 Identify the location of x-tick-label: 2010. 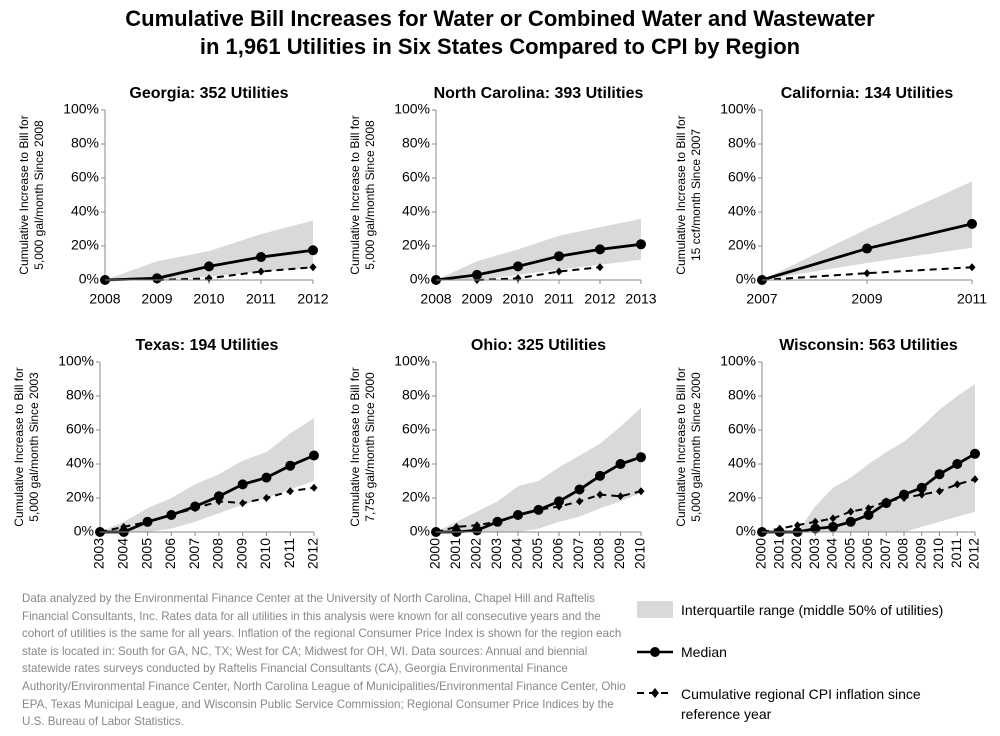
(265, 553).